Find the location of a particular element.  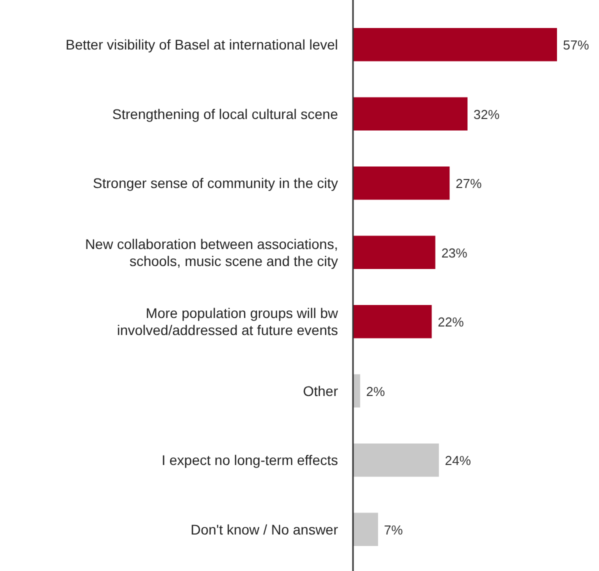

y-tick-label: Stronger sense of community in the city is located at coordinates (215, 183).